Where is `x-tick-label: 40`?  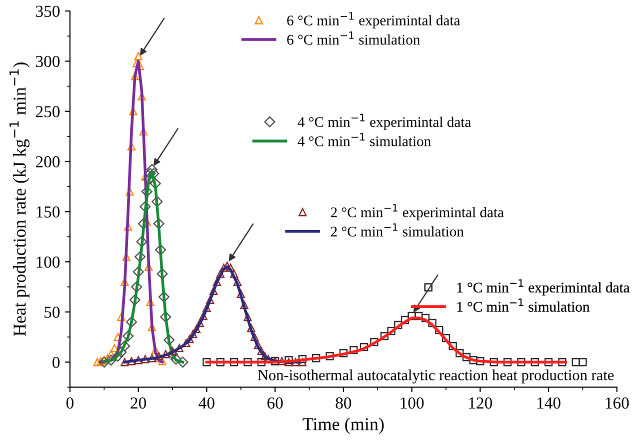
x-tick-label: 40 is located at coordinates (206, 403).